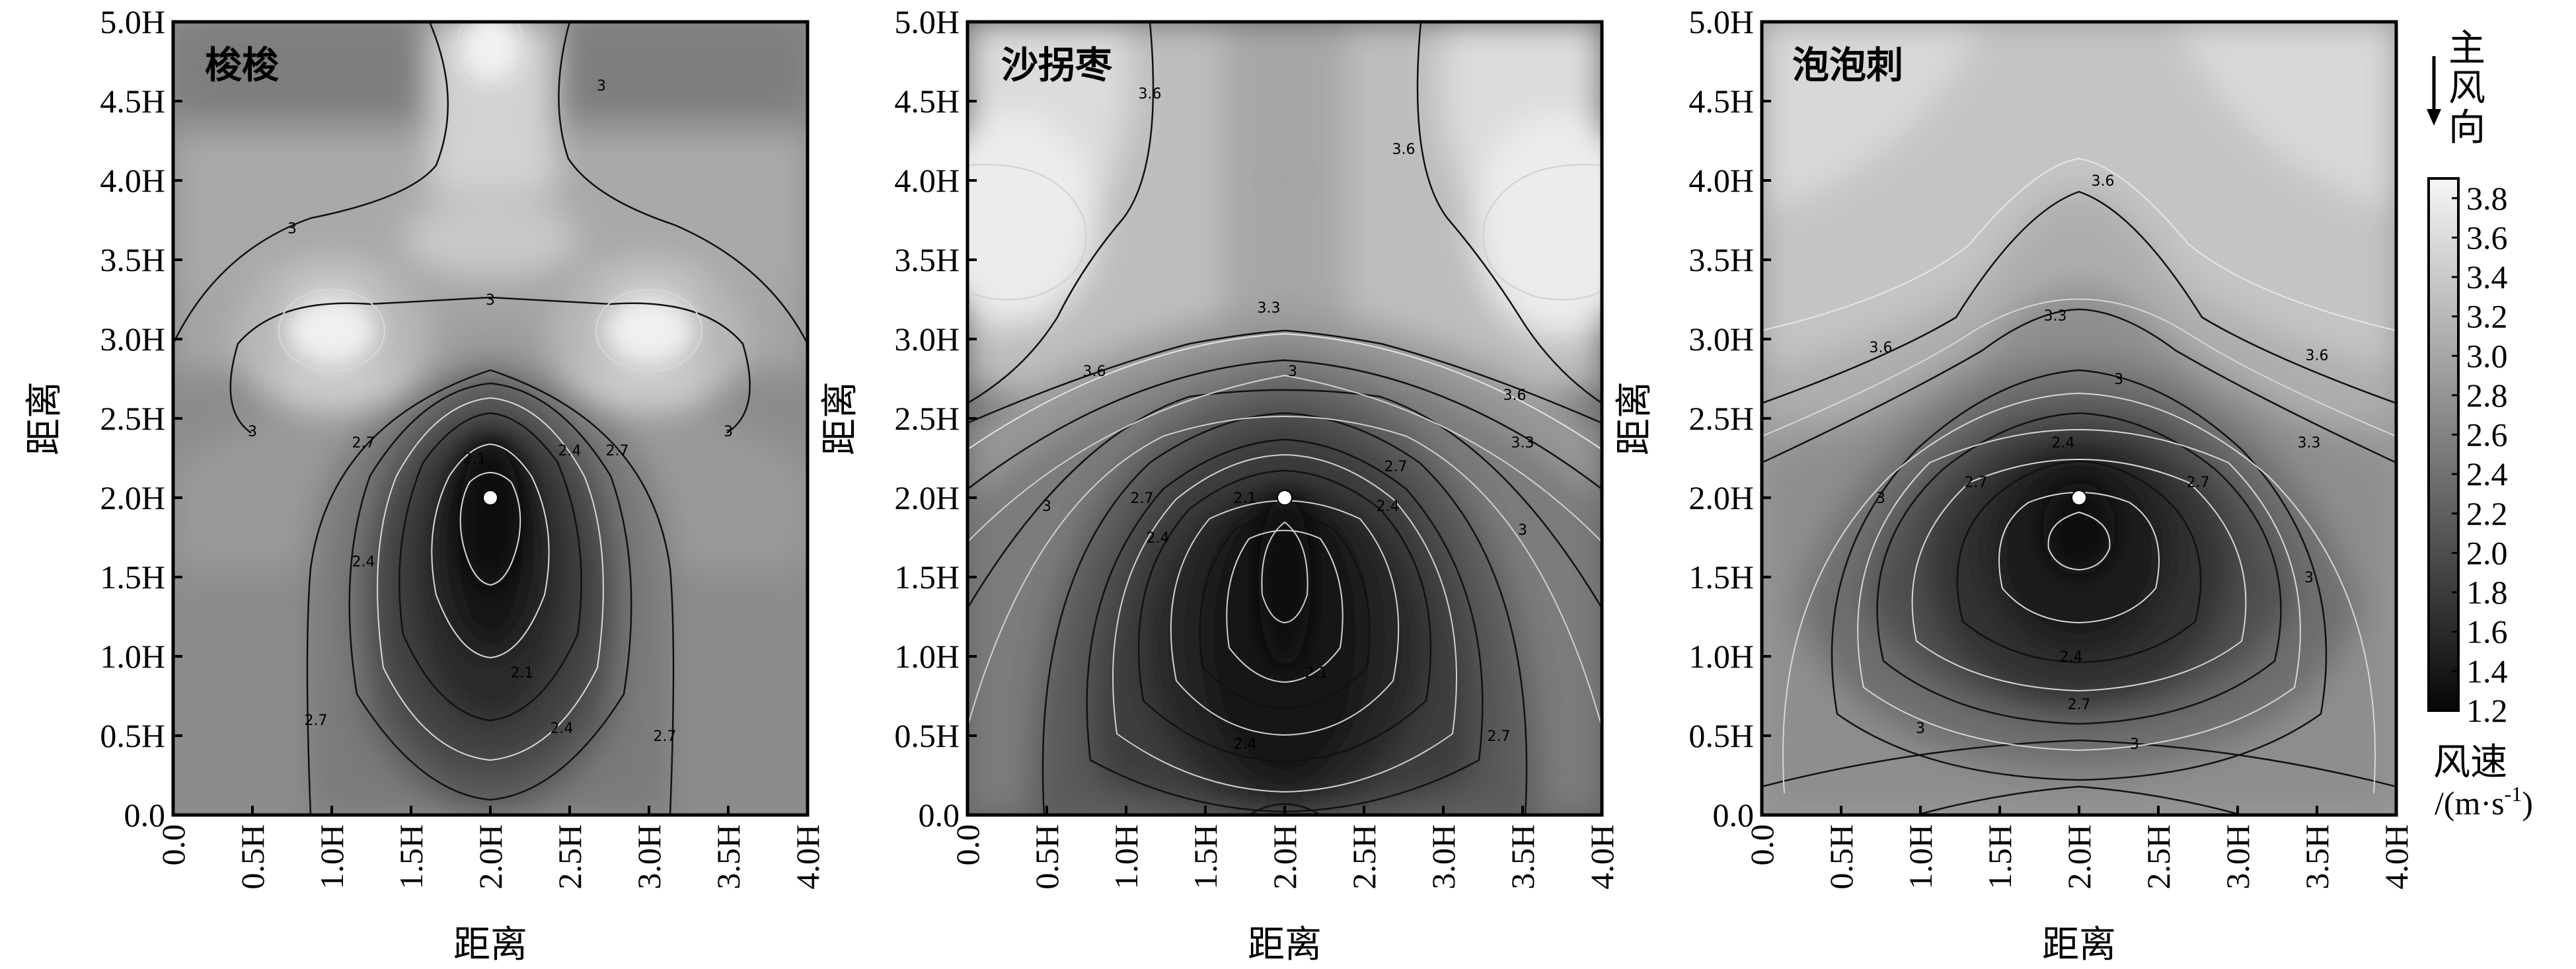 The image size is (2576, 969). I want to click on panel-1-xtick-label: 1.0H, so click(331, 857).